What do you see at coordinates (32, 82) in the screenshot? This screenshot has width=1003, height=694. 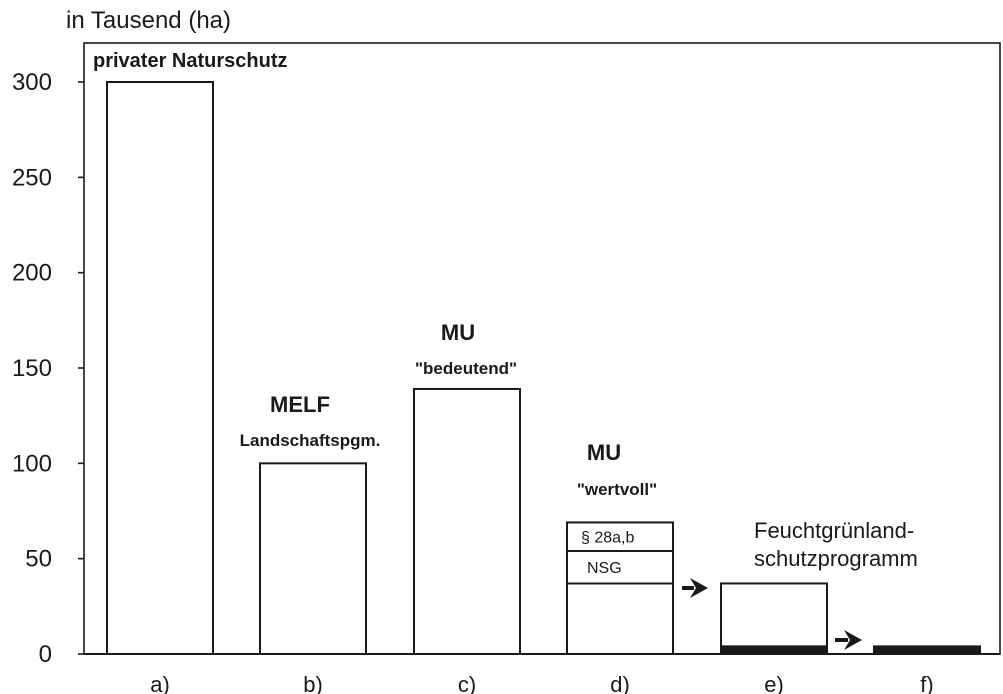 I see `y-tick-label: 300` at bounding box center [32, 82].